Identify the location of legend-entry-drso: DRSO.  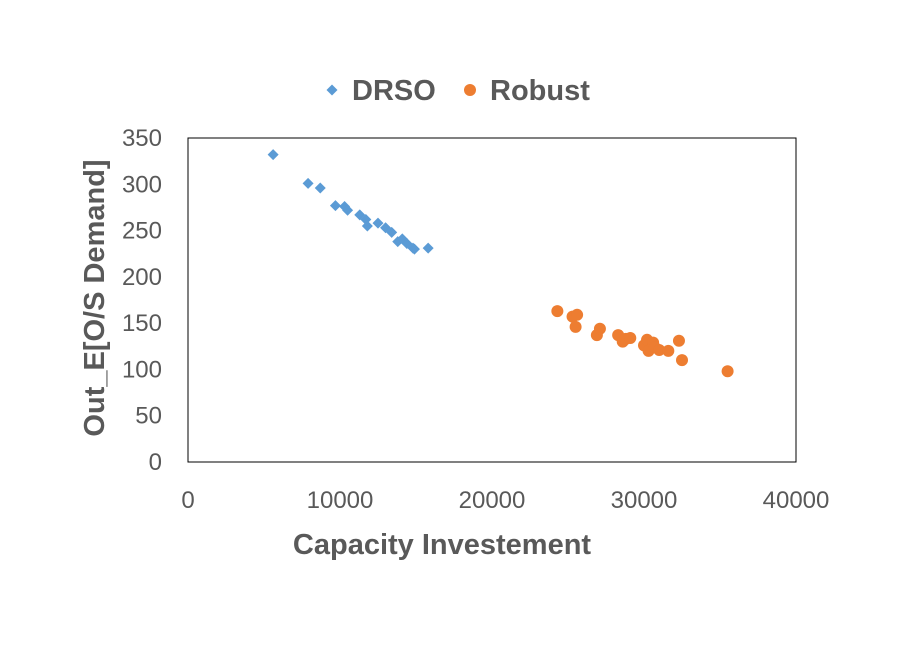
(381, 91).